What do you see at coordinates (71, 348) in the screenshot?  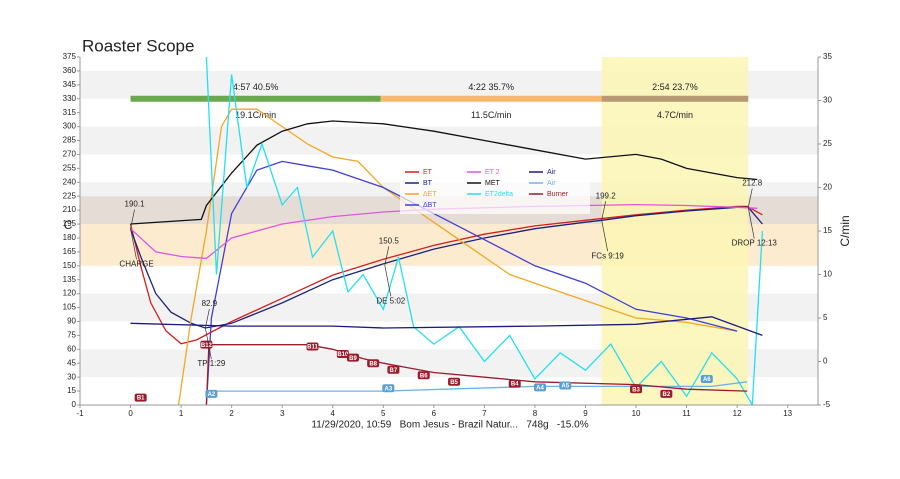 I see `y-tick-label: 60` at bounding box center [71, 348].